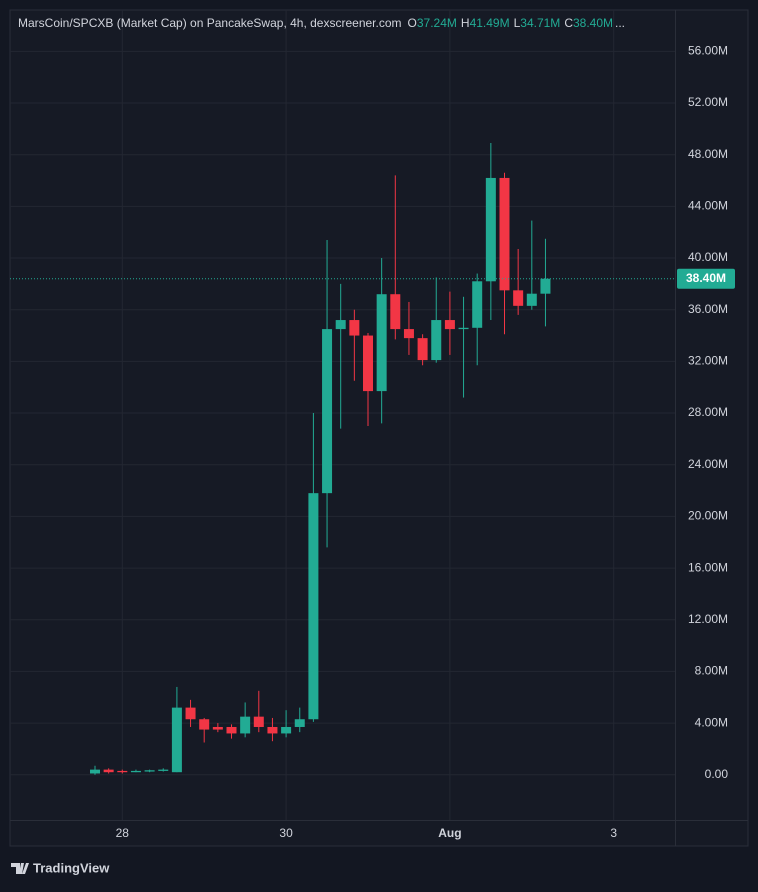  I want to click on x-tick-label: 28, so click(123, 833).